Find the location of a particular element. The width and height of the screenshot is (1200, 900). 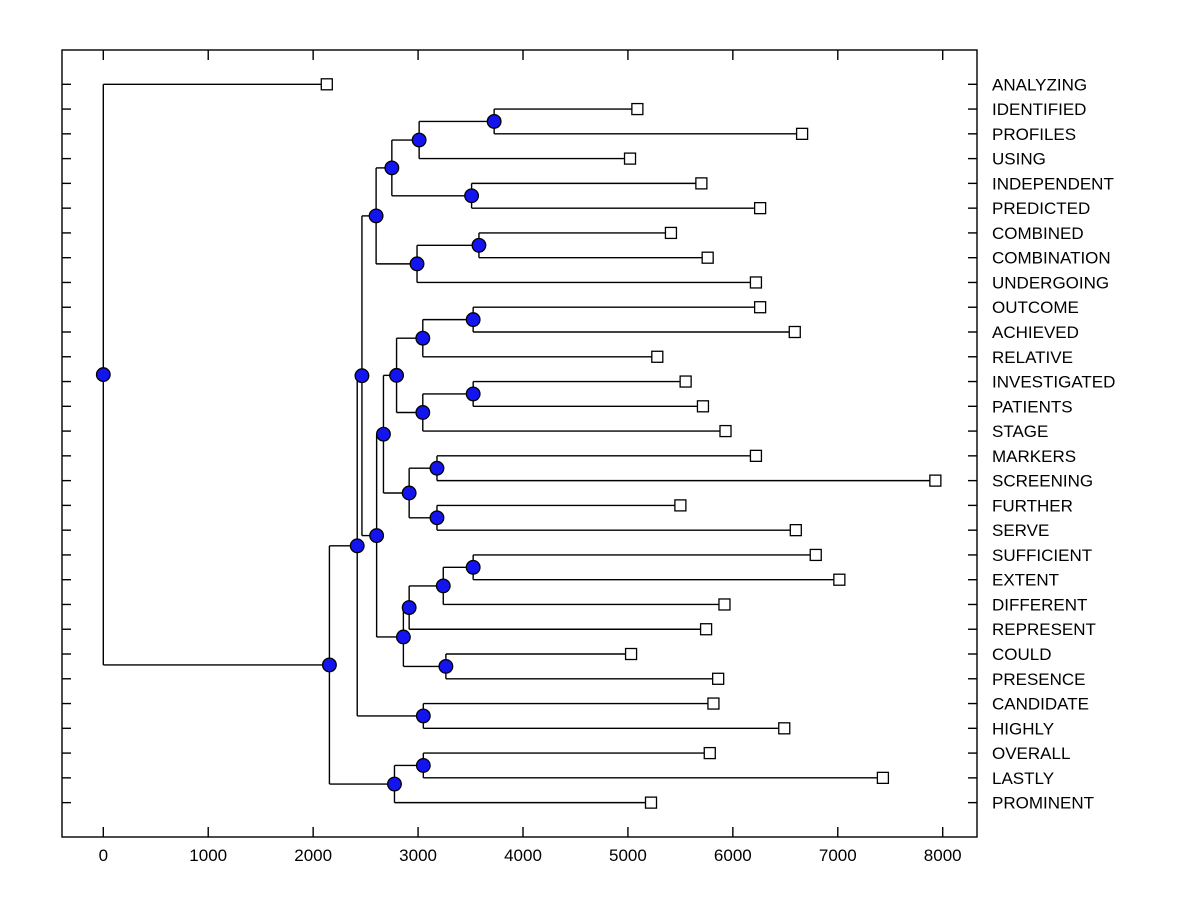

leaf-label: ACHIEVED is located at coordinates (1035, 332).